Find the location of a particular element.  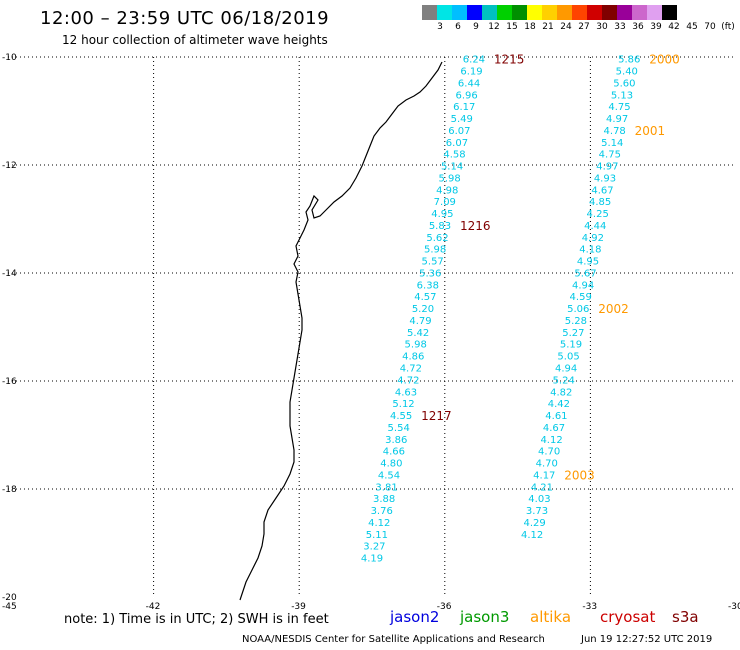

swh-value-label: 4.21 is located at coordinates (542, 487).